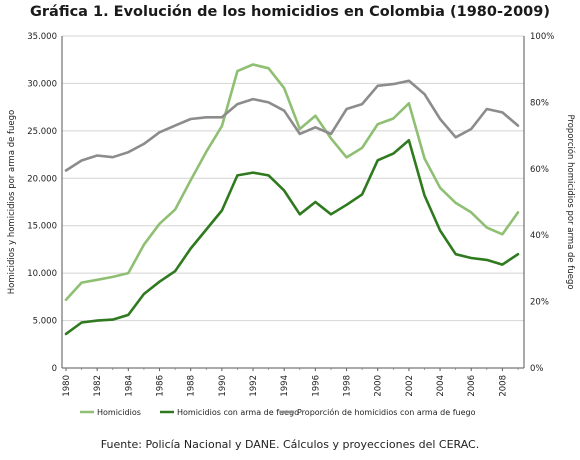 The height and width of the screenshot is (460, 580). What do you see at coordinates (472, 386) in the screenshot?
I see `x-tick-label: 2006` at bounding box center [472, 386].